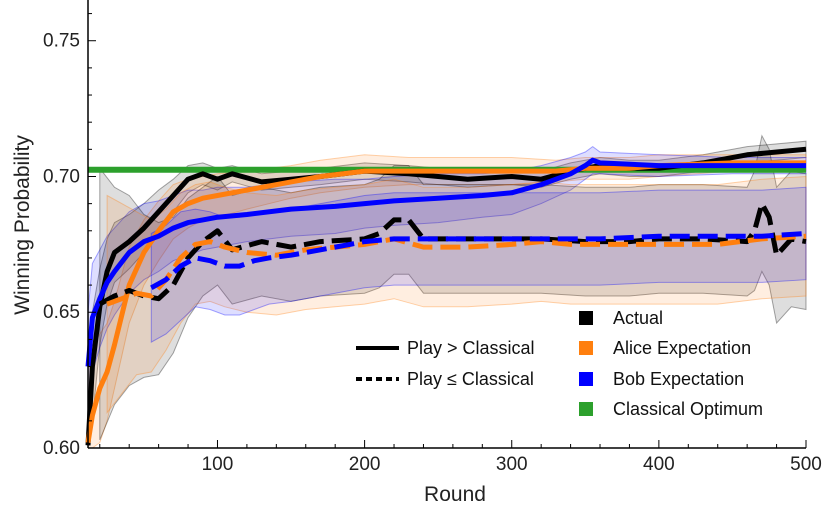 This screenshot has width=830, height=508. I want to click on x-tick-label: 400, so click(659, 464).